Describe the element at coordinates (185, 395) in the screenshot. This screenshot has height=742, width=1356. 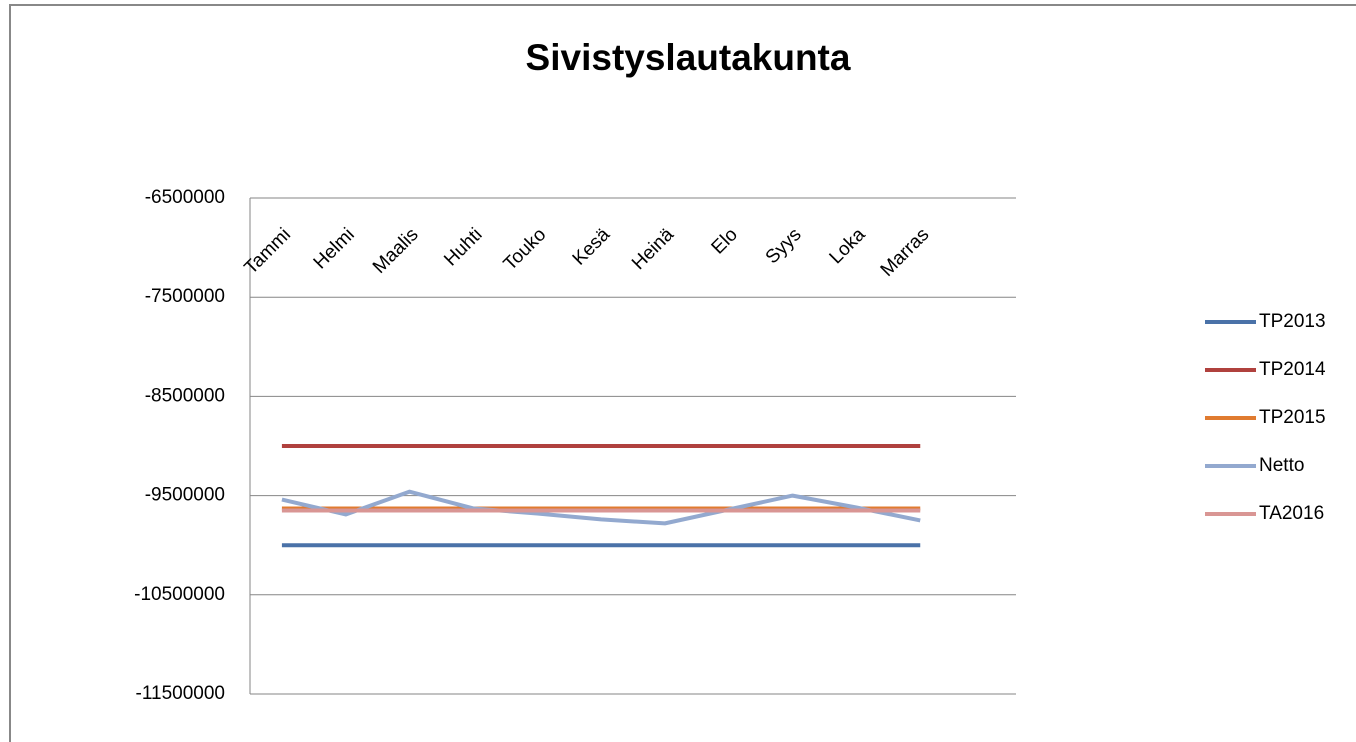
I see `y-tick-label: -8500000` at that location.